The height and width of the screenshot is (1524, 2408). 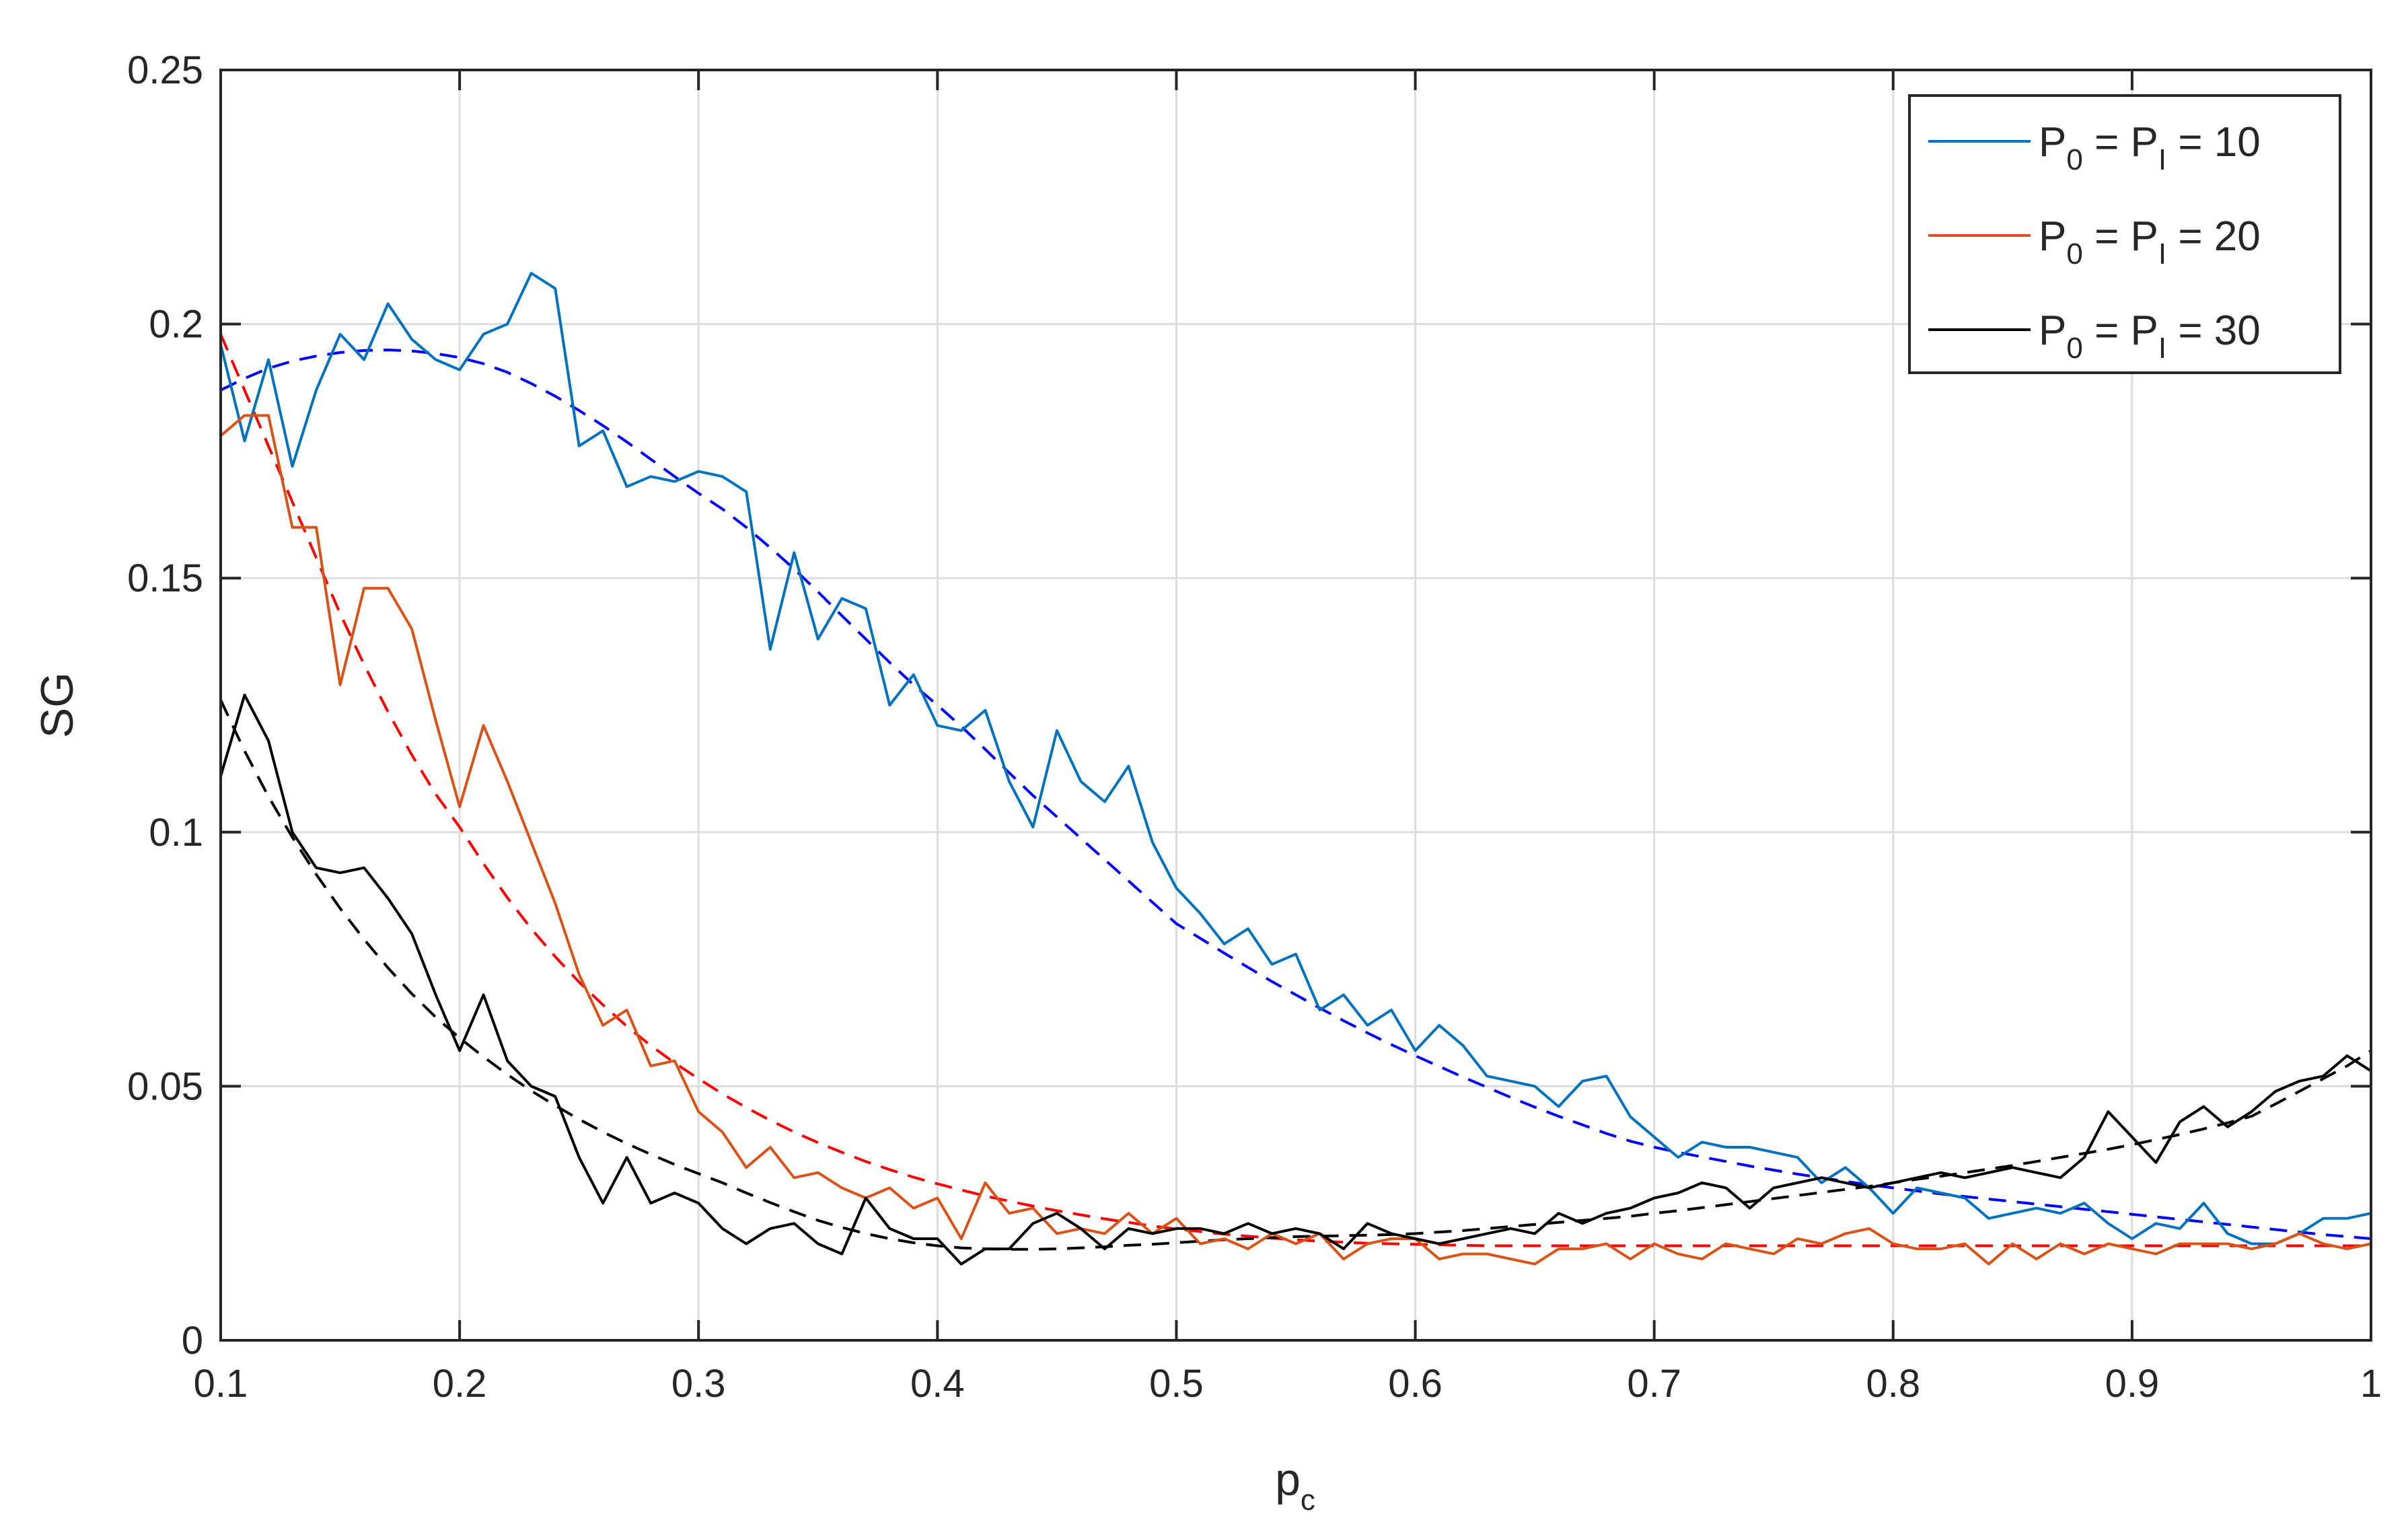 I want to click on legend-label: P0 = PI = 30, so click(x=2150, y=336).